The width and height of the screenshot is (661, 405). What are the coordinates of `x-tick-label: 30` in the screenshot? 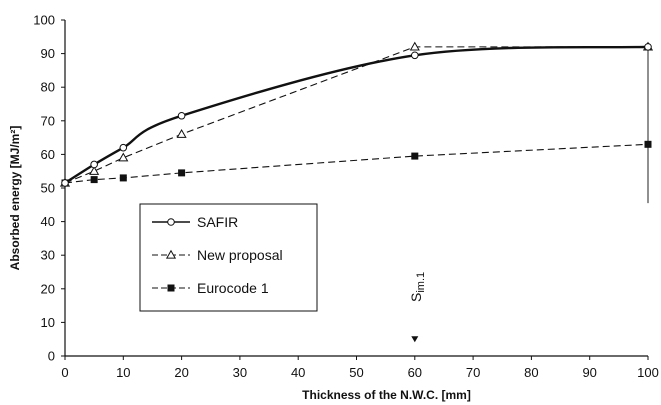 It's located at (240, 372).